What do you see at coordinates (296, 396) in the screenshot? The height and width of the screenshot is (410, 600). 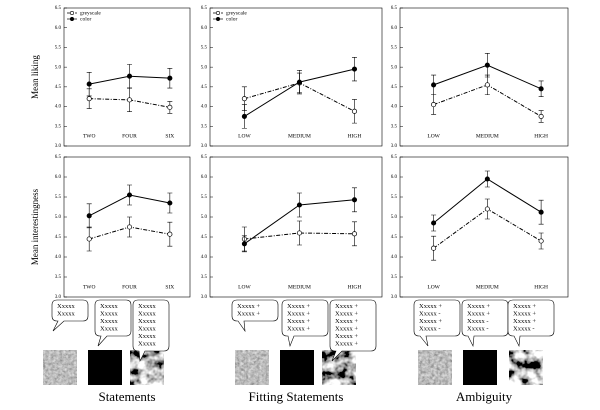 I see `column-title: Fitting Statements` at bounding box center [296, 396].